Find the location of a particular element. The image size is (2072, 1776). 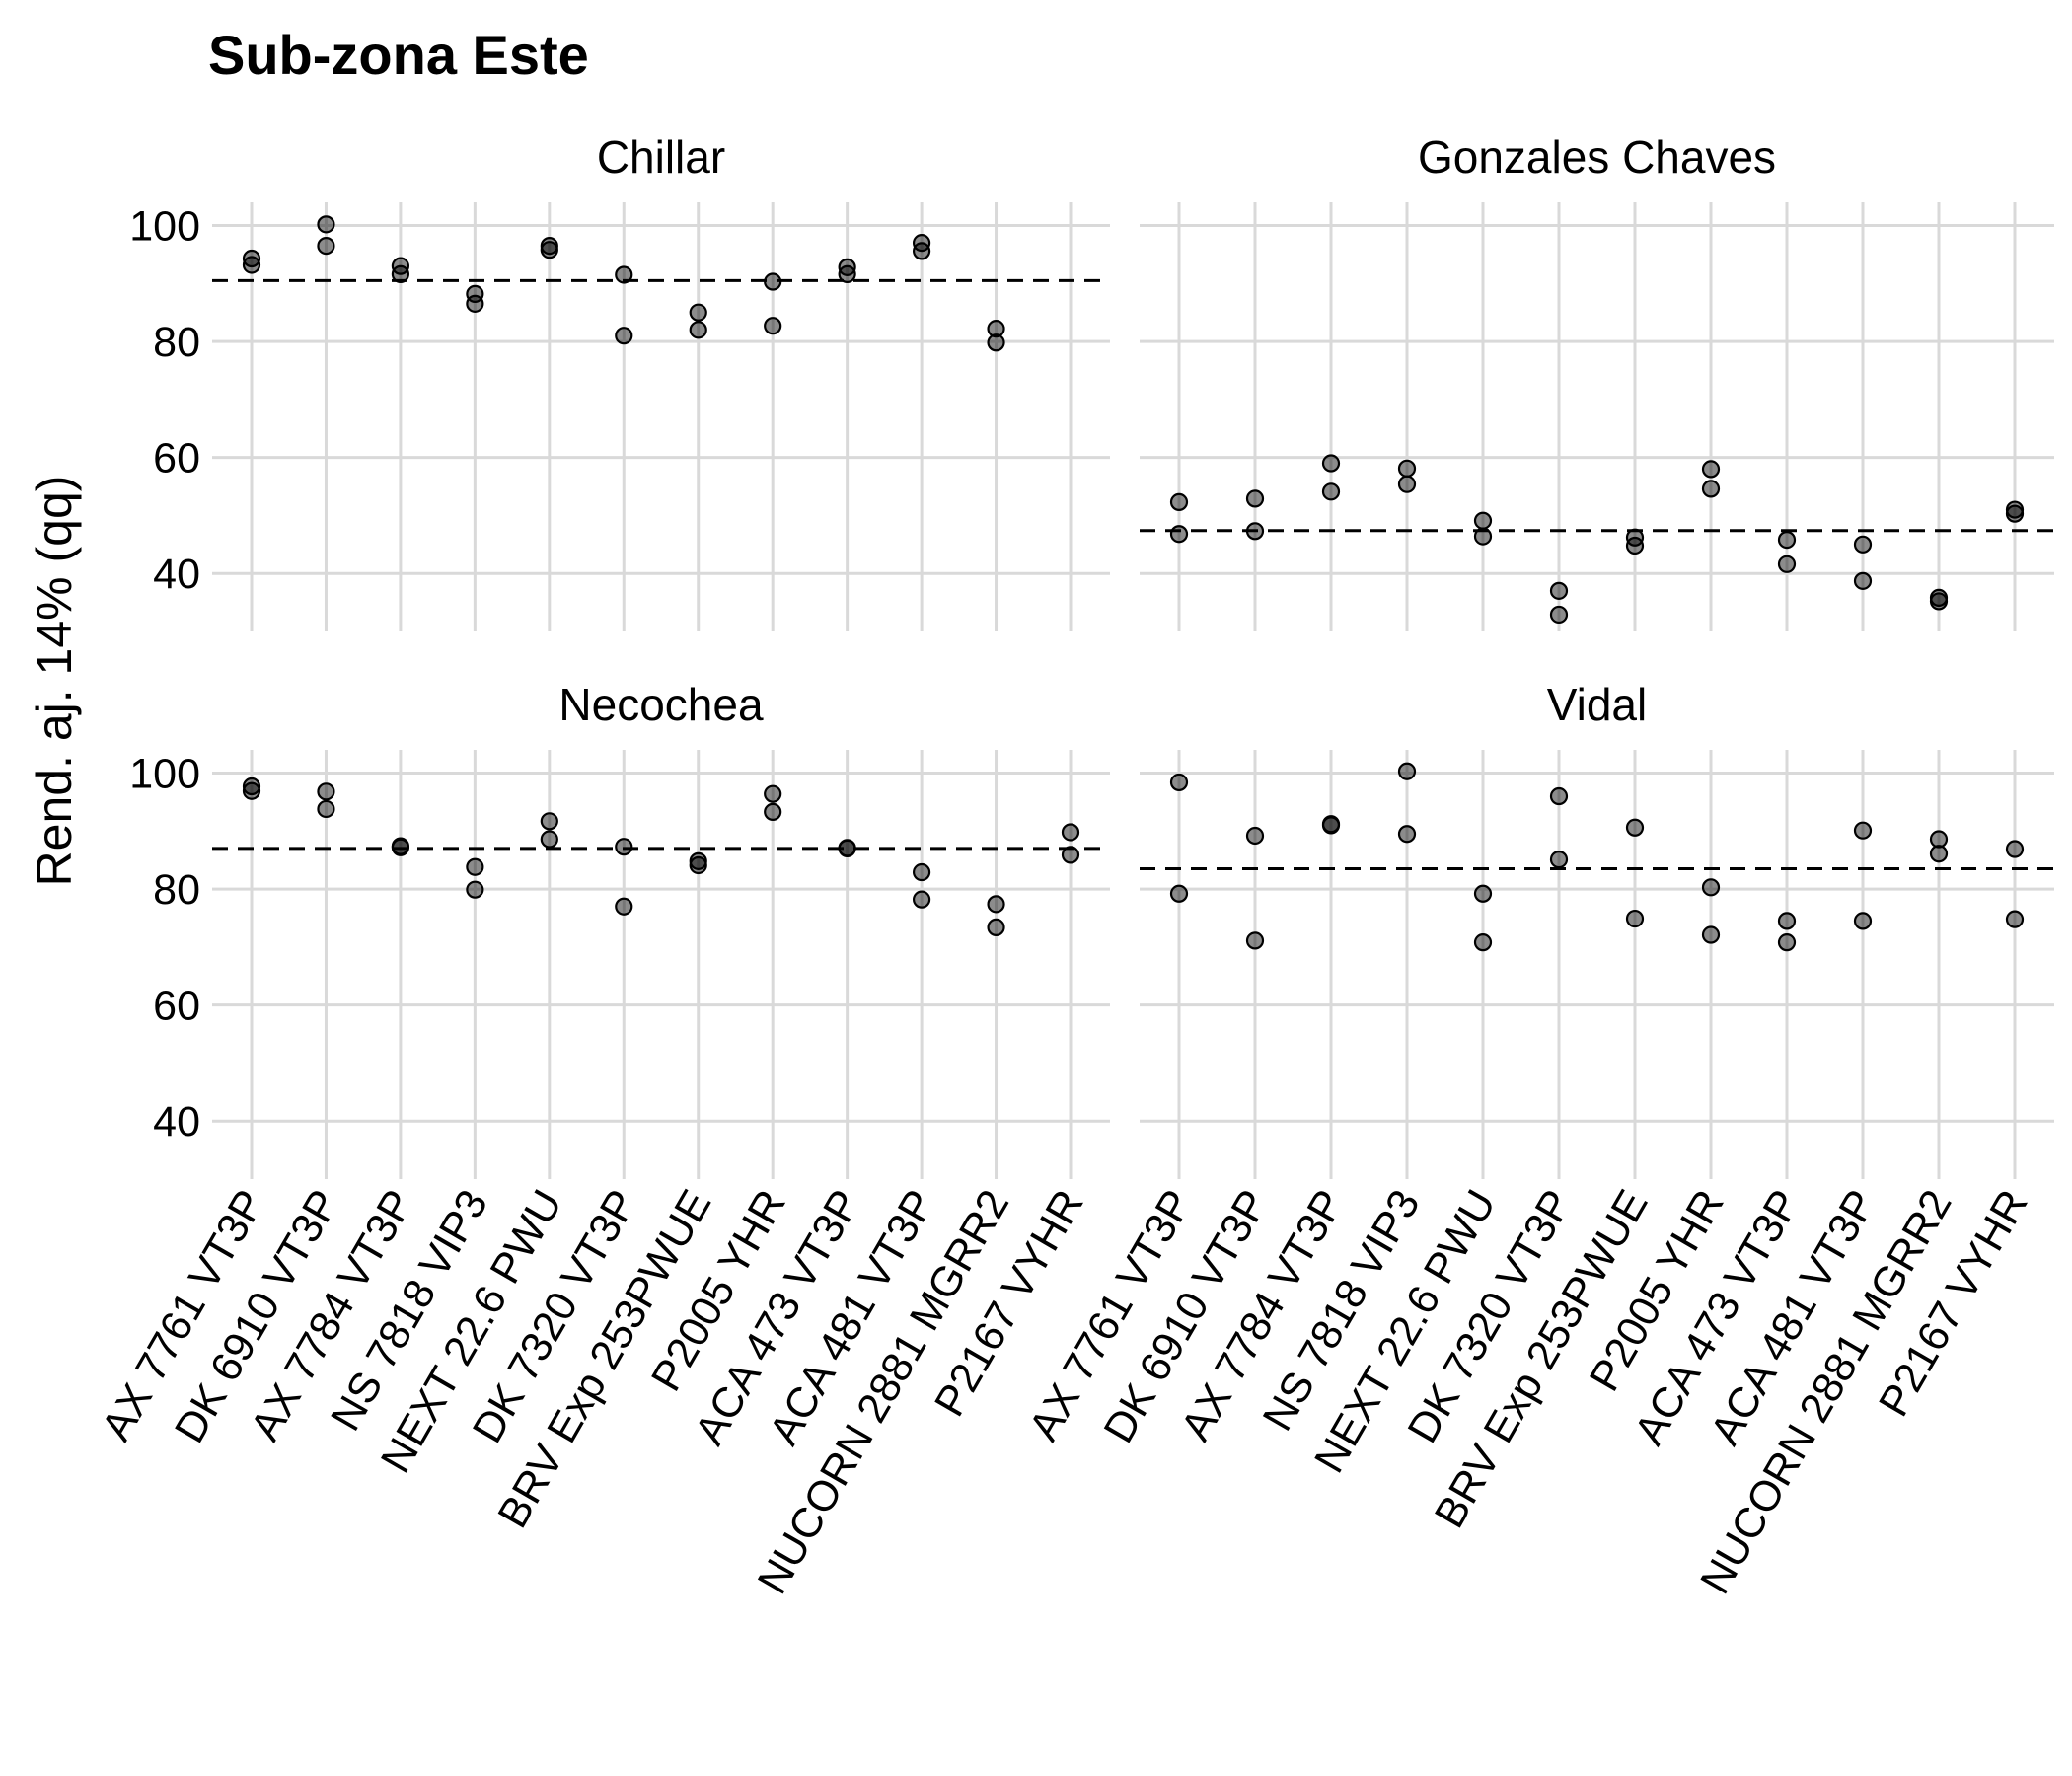

panel-gonzales-chaves: Gonzales Chaves is located at coordinates (1597, 381).